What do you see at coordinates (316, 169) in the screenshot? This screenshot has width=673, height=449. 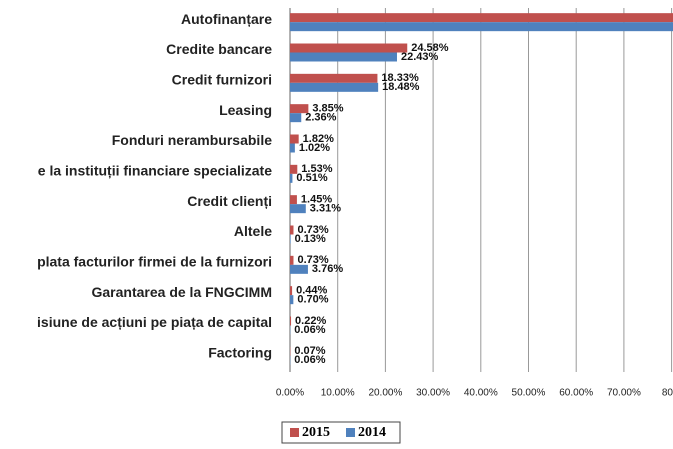 I see `value-label: 1.53%` at bounding box center [316, 169].